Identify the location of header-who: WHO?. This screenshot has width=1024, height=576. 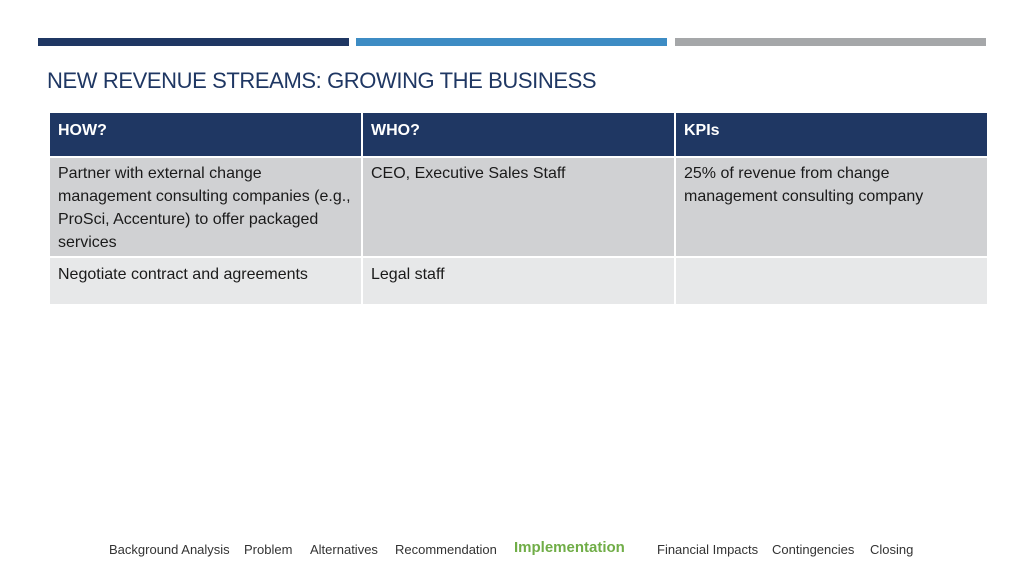
(518, 134).